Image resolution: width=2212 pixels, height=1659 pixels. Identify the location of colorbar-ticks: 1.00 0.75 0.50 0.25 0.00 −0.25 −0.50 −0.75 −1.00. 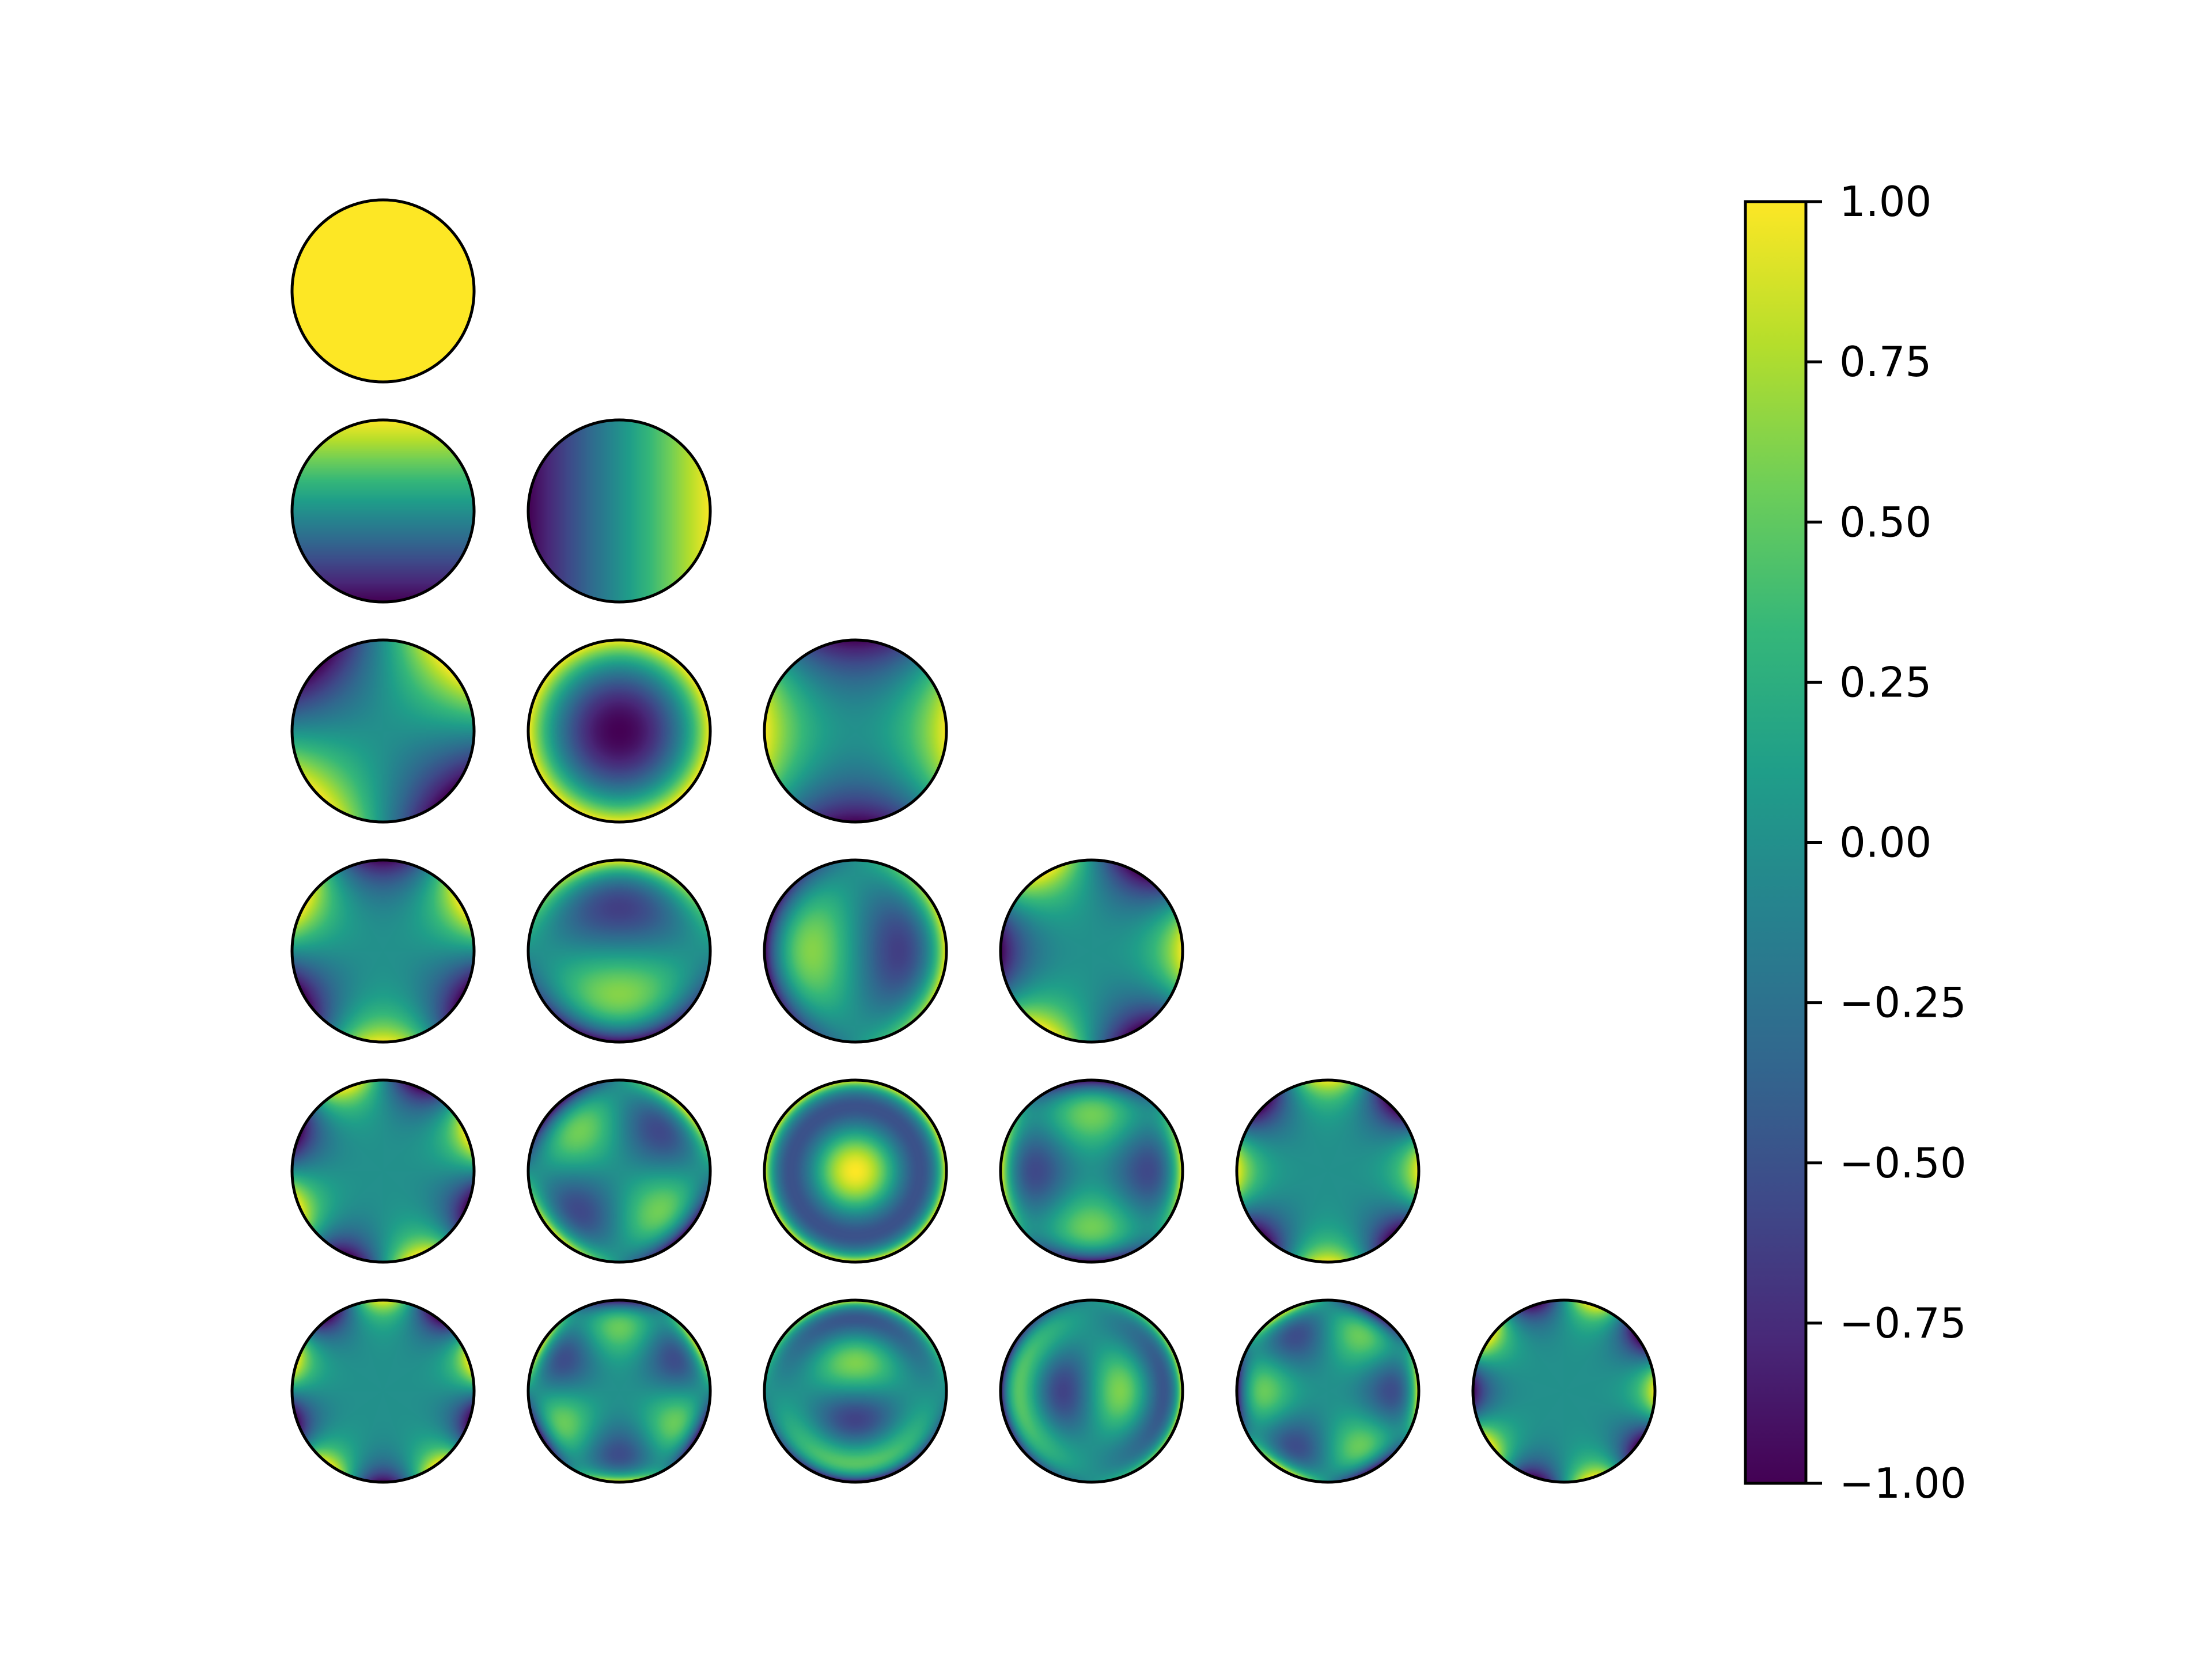
(1886, 842).